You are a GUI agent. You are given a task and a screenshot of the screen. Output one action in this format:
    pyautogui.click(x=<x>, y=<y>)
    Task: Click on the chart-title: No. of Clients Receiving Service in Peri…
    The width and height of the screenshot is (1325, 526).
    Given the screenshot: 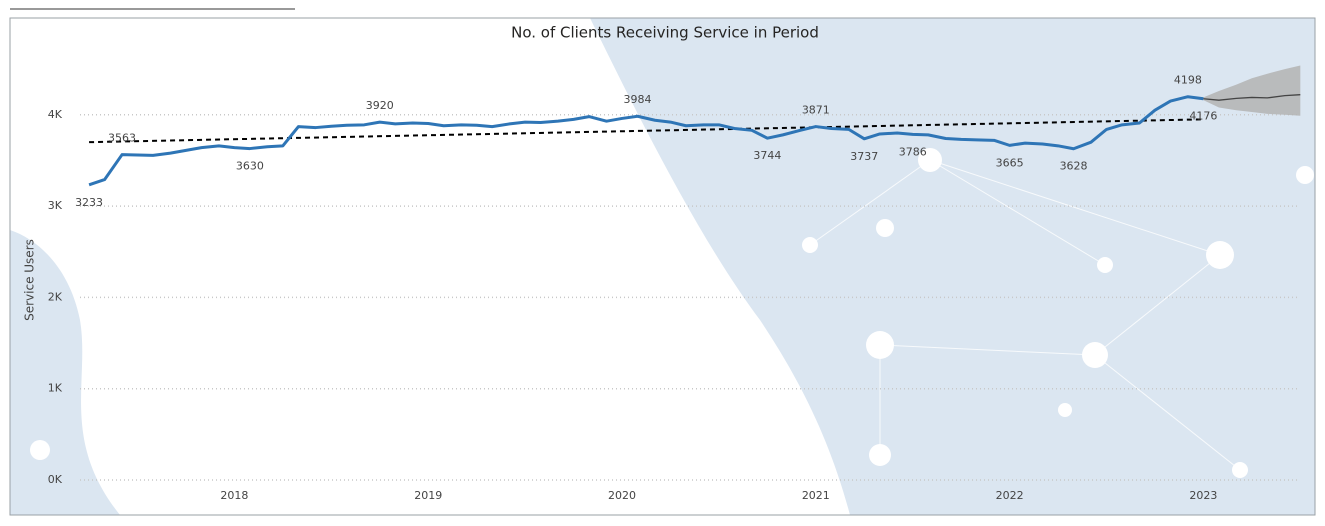 What is the action you would take?
    pyautogui.click(x=665, y=33)
    